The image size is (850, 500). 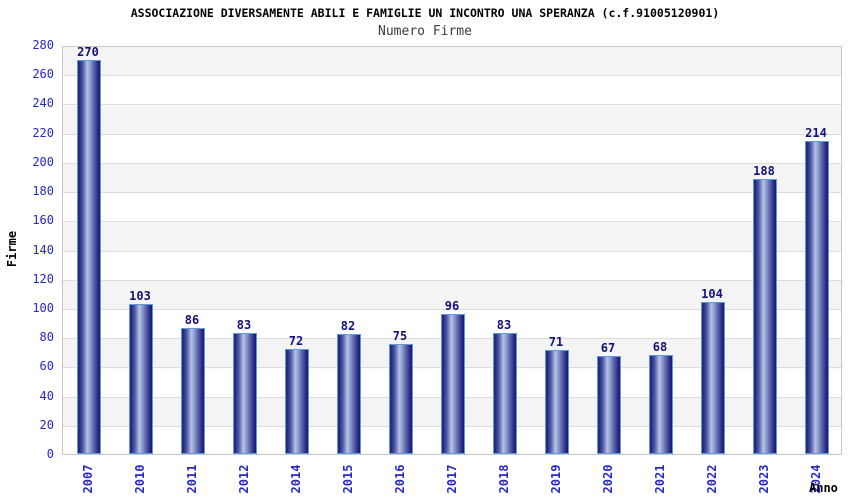 I want to click on y-tick-label: 160, so click(x=43, y=220).